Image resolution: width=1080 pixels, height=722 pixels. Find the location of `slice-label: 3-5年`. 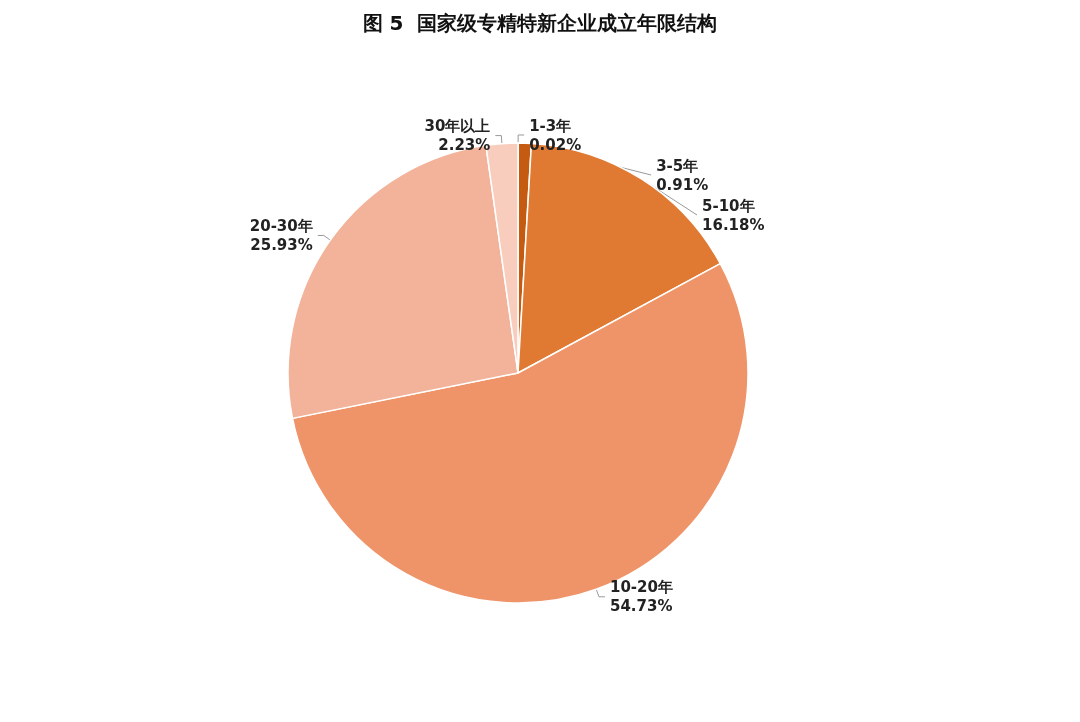

slice-label: 3-5年 is located at coordinates (677, 165).